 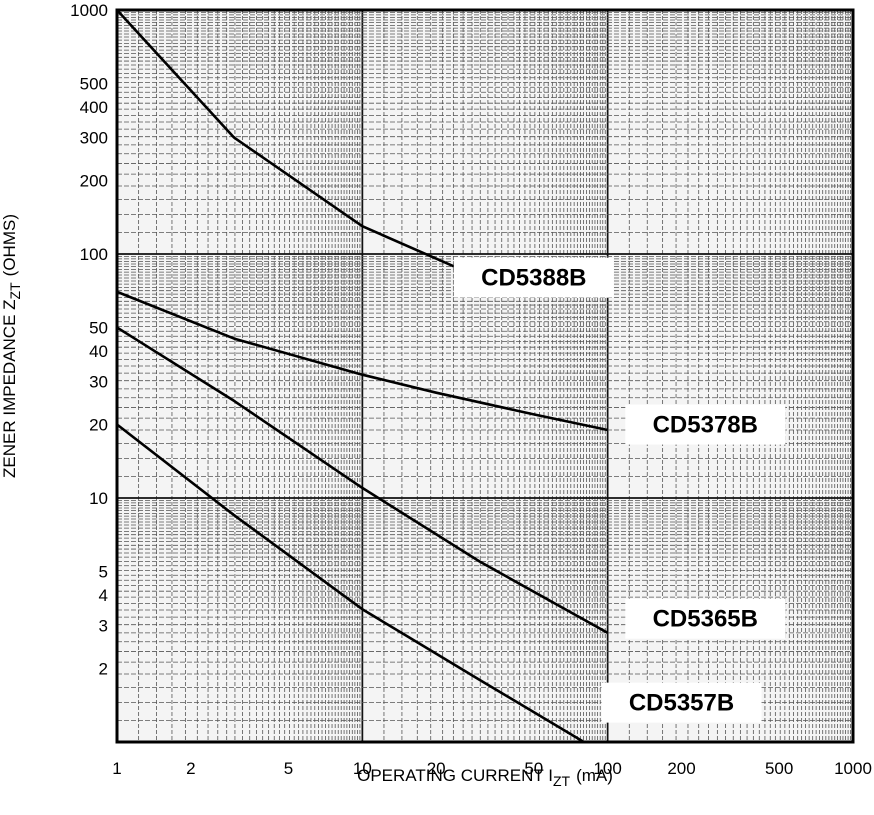 What do you see at coordinates (533, 768) in the screenshot?
I see `x-tick-label: 50` at bounding box center [533, 768].